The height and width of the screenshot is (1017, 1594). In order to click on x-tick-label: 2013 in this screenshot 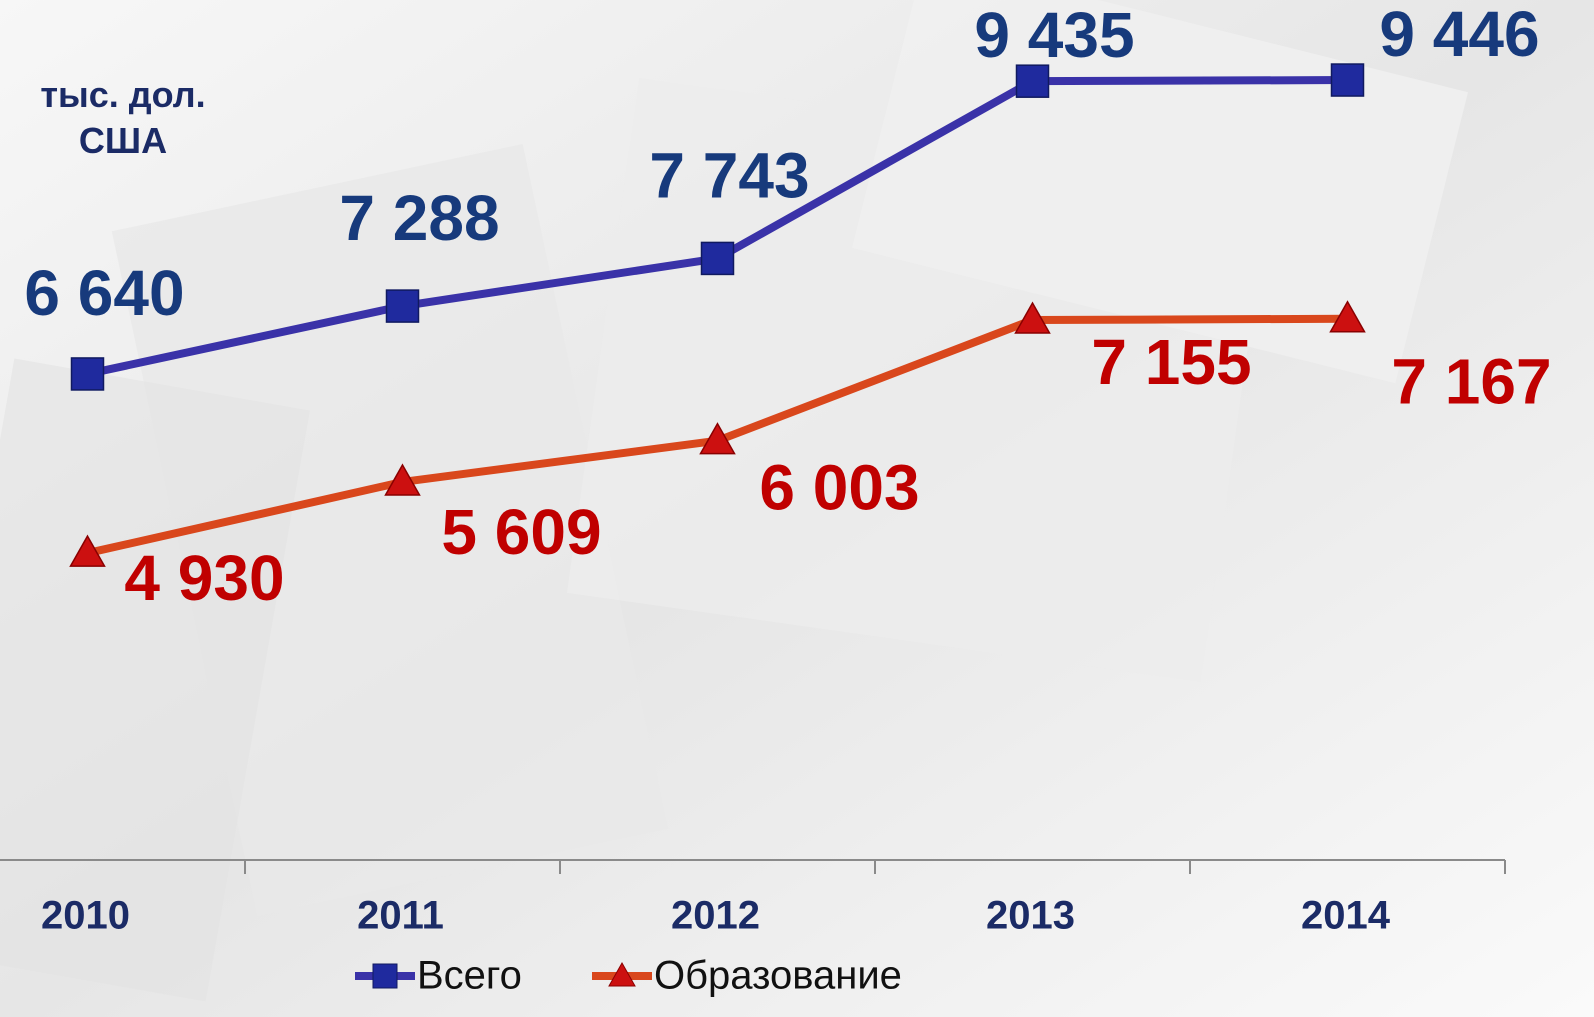, I will do `click(1030, 916)`.